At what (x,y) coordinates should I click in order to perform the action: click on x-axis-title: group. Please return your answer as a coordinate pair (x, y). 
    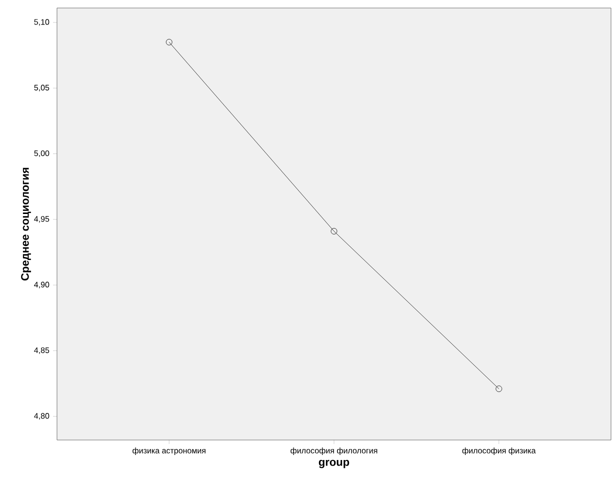
    Looking at the image, I should click on (334, 464).